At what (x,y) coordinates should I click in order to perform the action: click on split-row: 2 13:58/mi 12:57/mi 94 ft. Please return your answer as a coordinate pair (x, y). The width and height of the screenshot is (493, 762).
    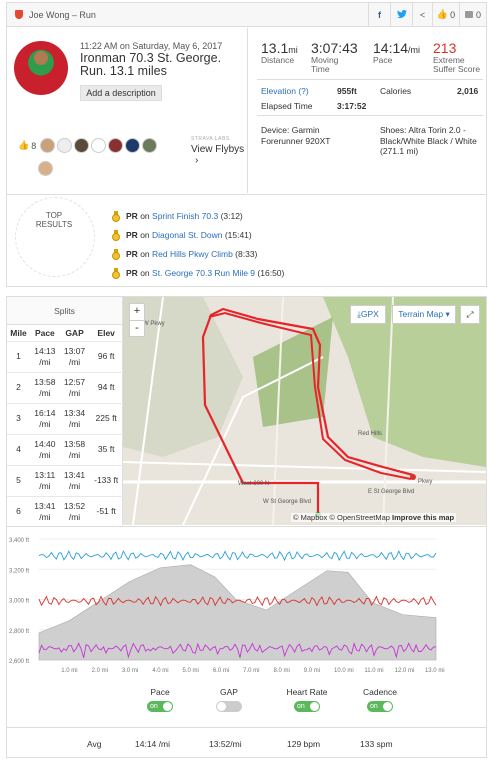
    Looking at the image, I should click on (65, 387).